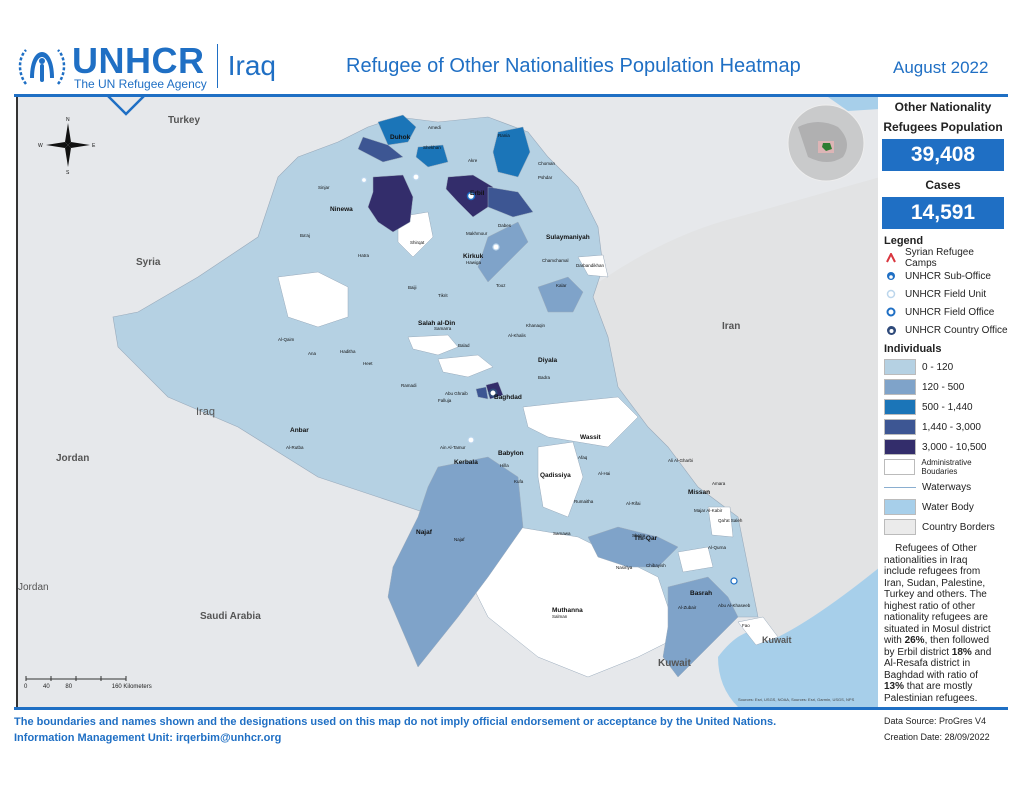 The width and height of the screenshot is (1024, 791). What do you see at coordinates (931, 692) in the screenshot?
I see `desc-part: that are mostly Palestinian refugees.` at bounding box center [931, 692].